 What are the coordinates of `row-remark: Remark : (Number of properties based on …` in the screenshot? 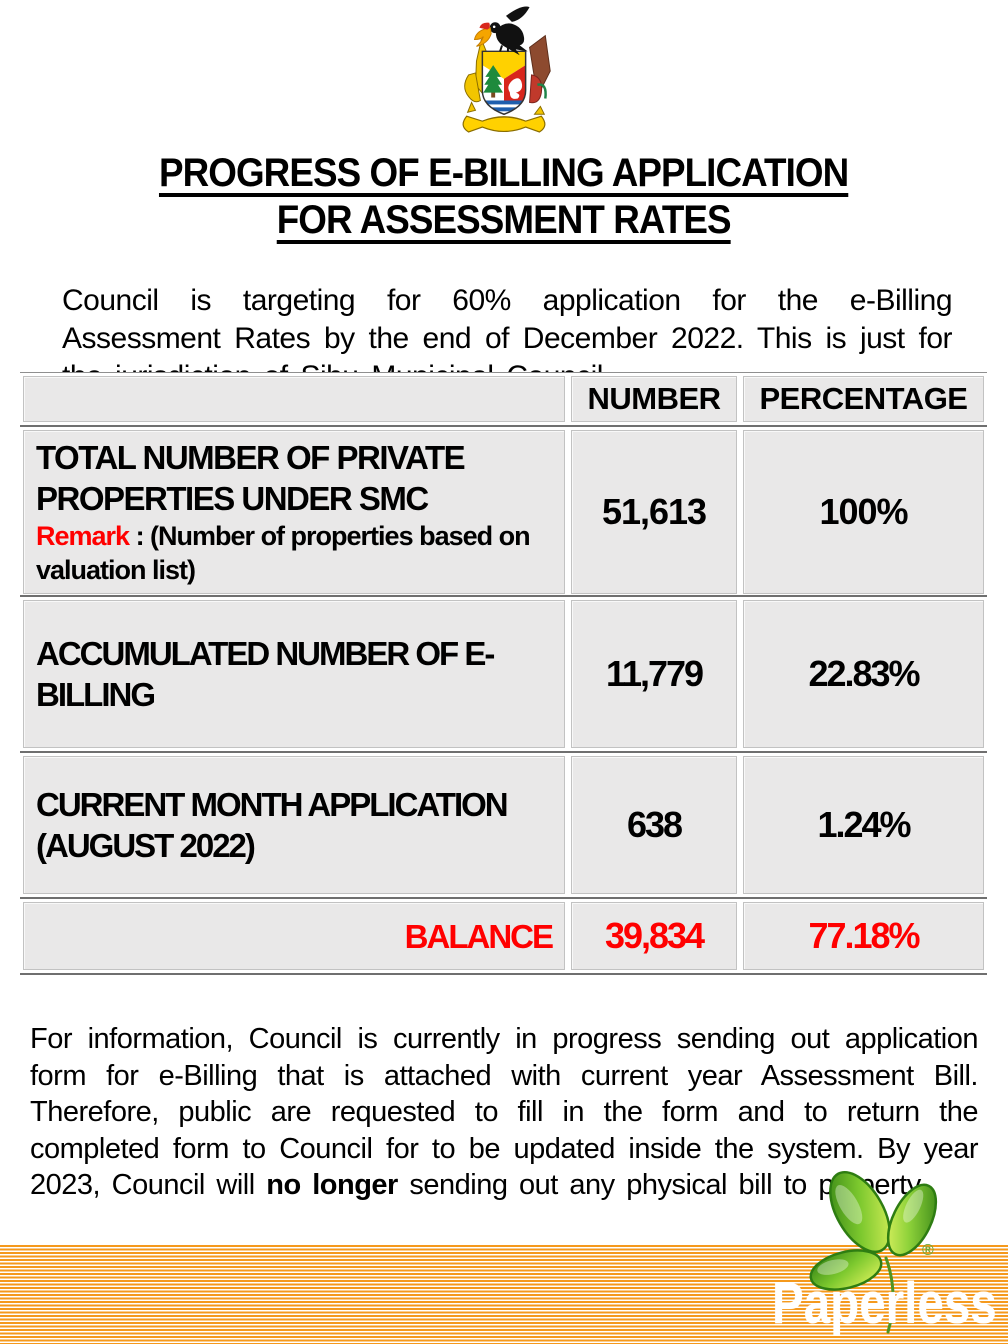 It's located at (296, 553).